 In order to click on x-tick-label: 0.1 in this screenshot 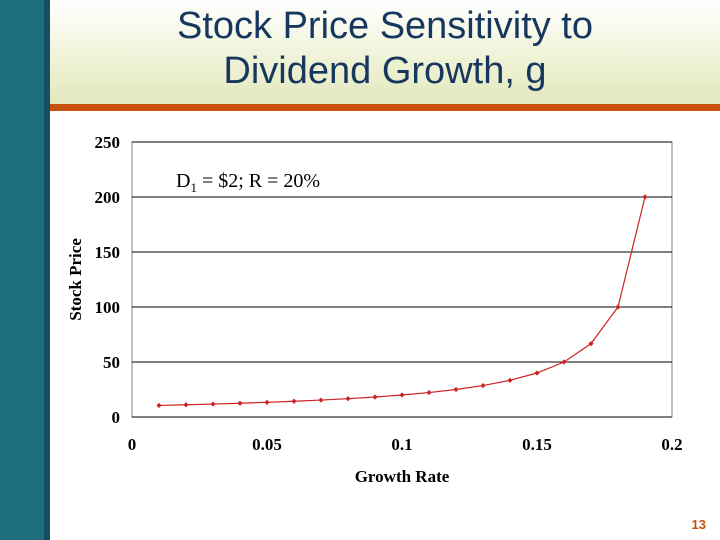, I will do `click(401, 444)`.